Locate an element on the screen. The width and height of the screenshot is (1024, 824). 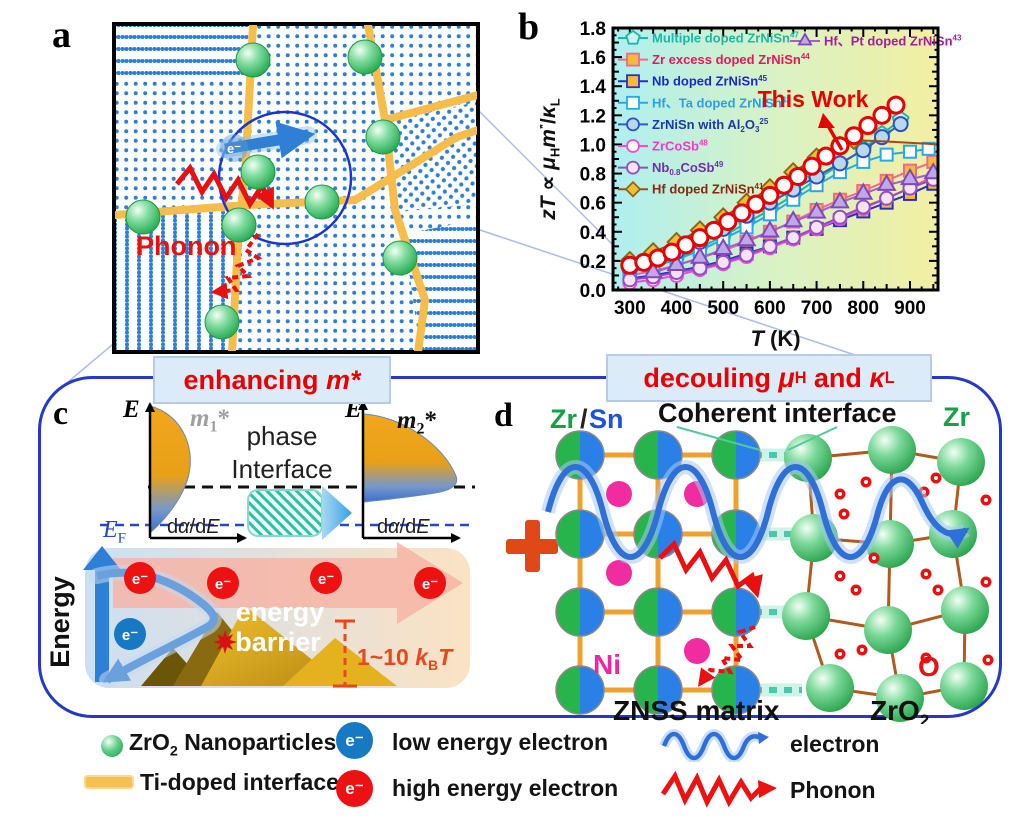
phonon-arrow-icon is located at coordinates (225, 231).